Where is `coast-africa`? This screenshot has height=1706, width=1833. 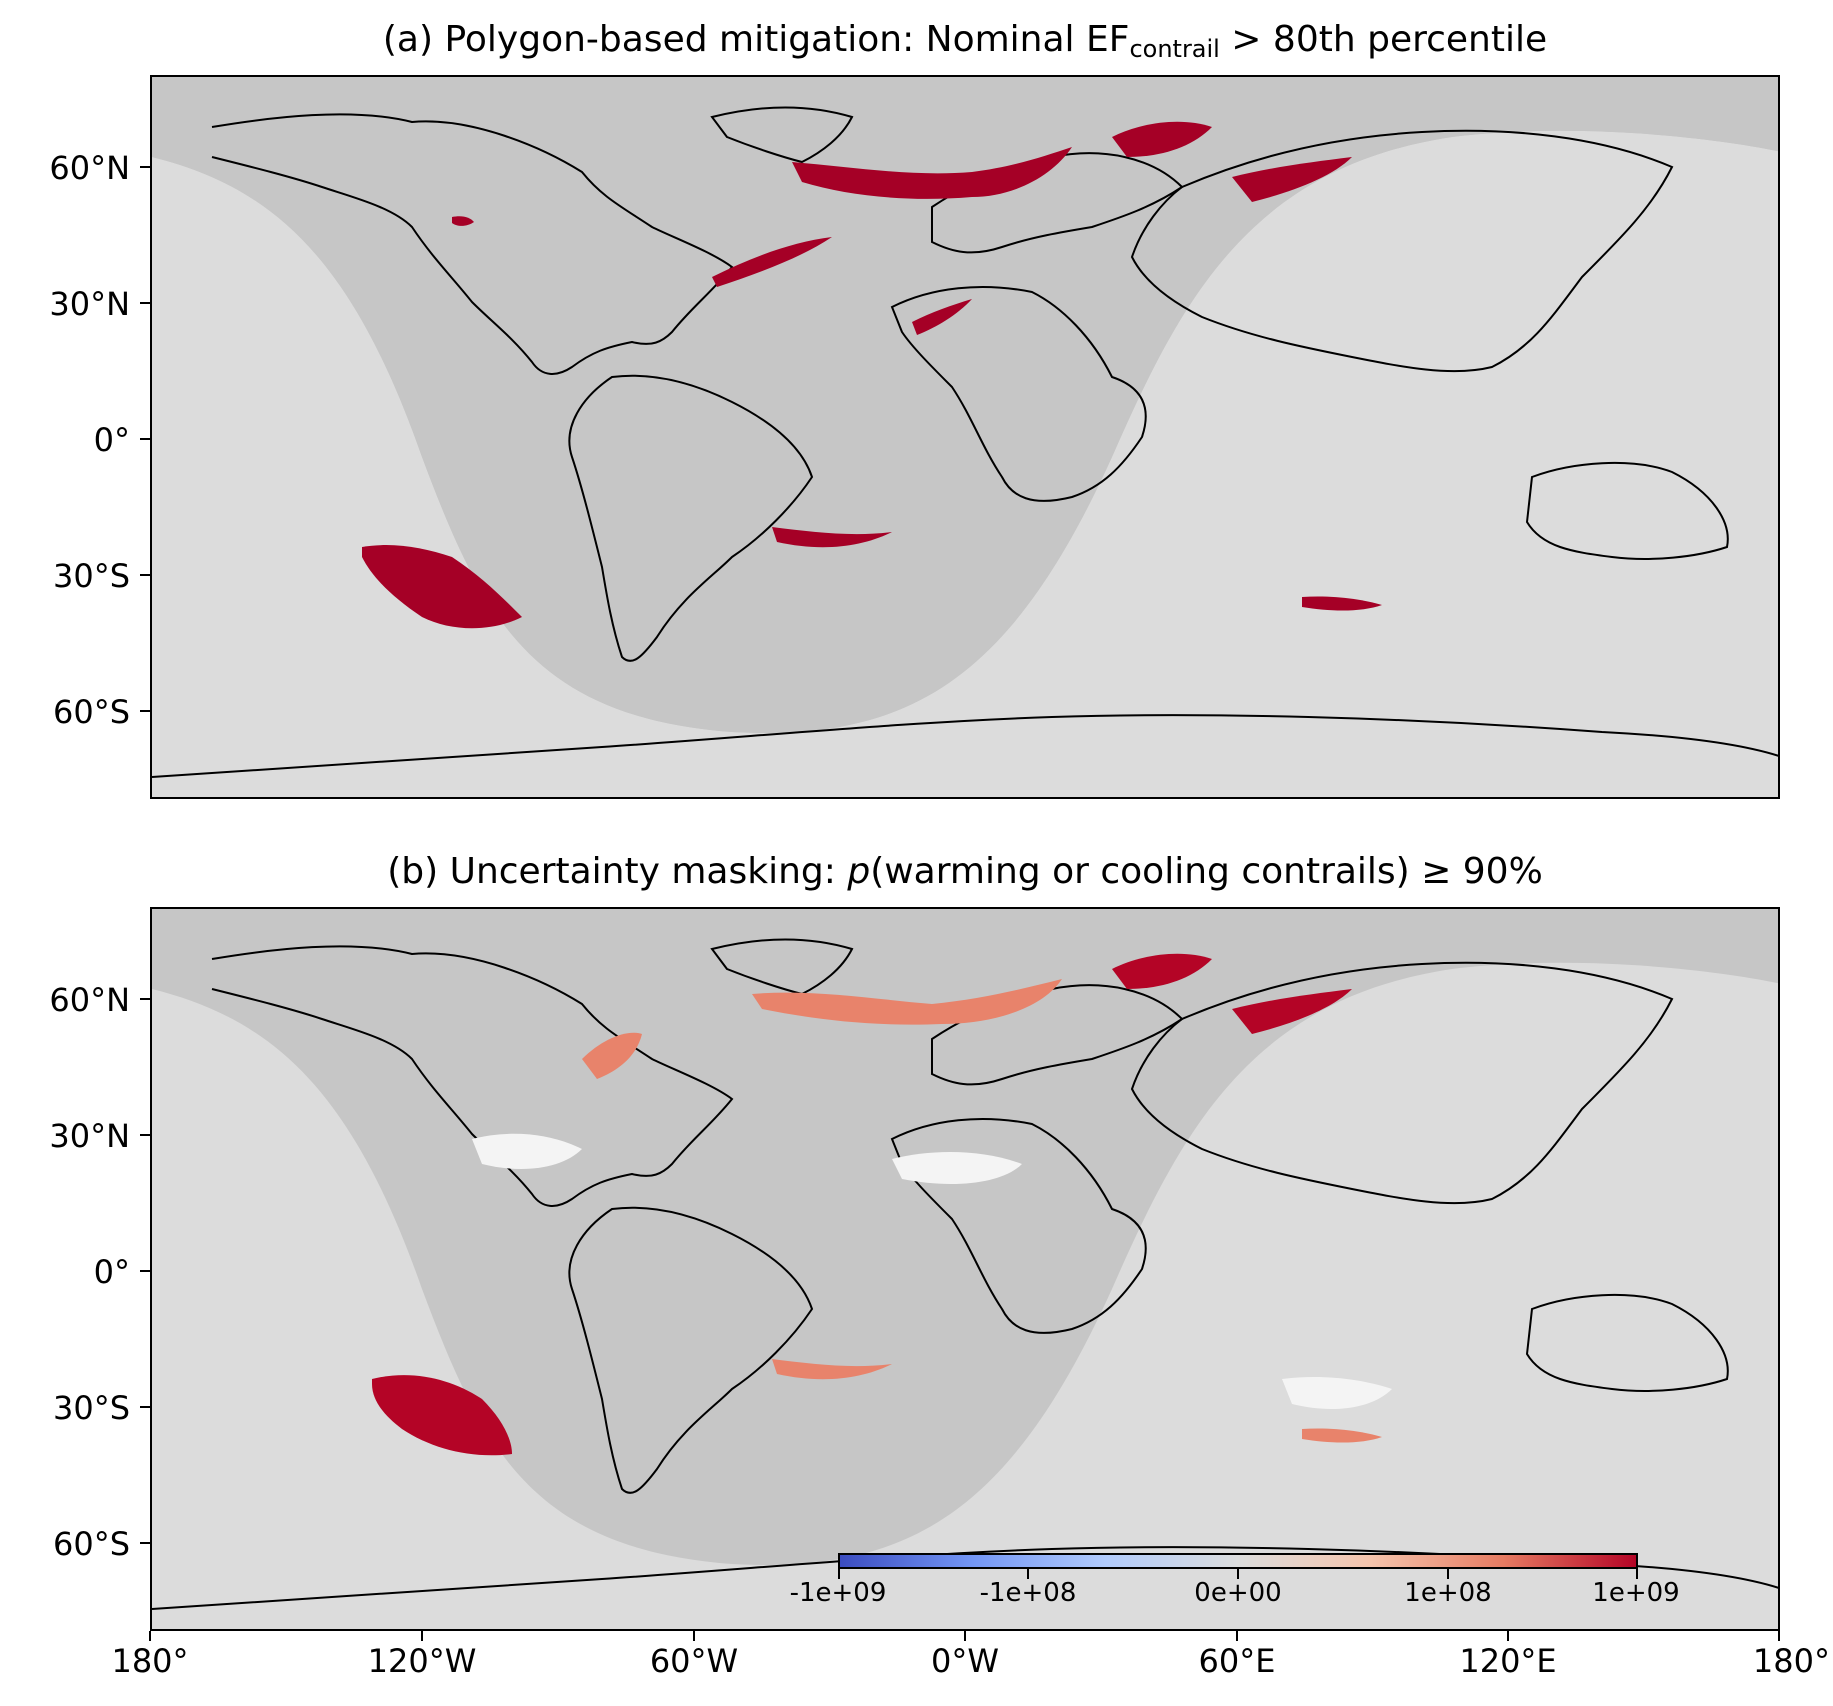 coast-africa is located at coordinates (1018, 394).